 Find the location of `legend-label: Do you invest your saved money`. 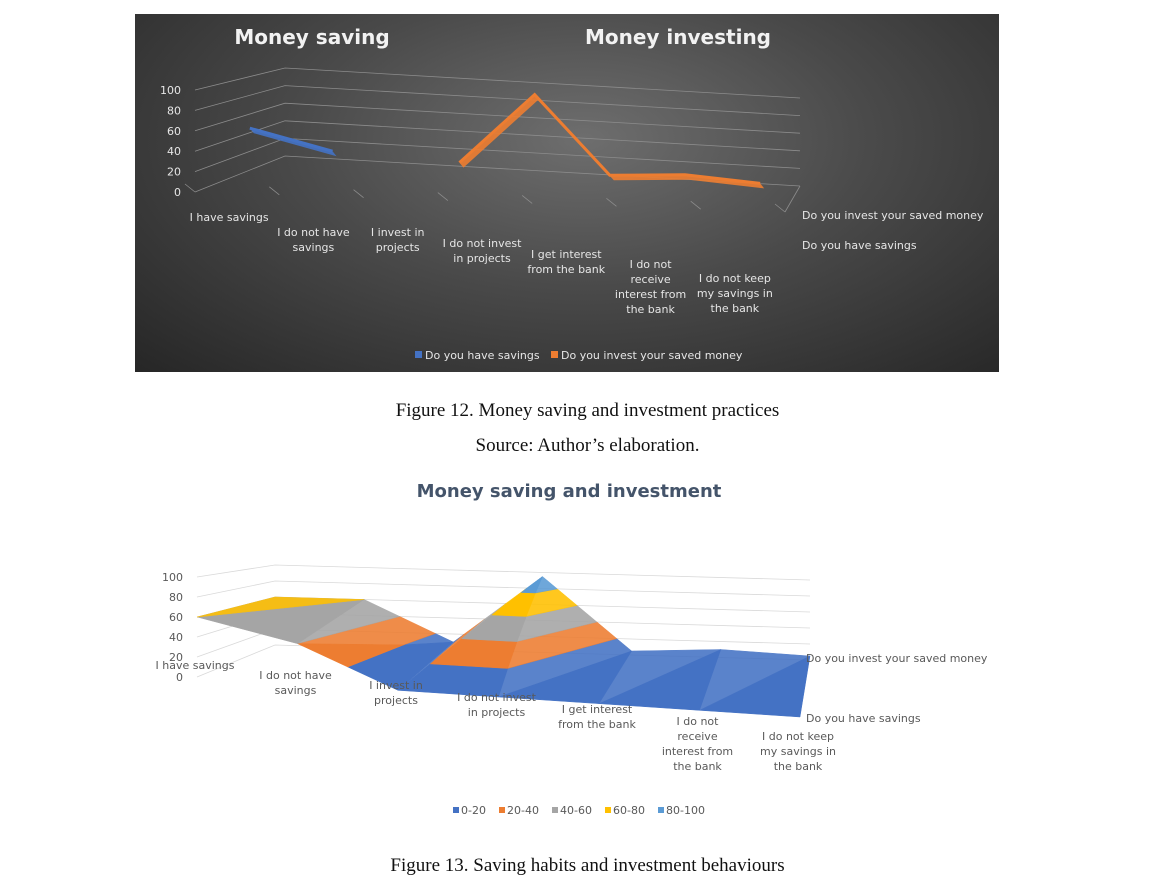

legend-label: Do you invest your saved money is located at coordinates (652, 355).